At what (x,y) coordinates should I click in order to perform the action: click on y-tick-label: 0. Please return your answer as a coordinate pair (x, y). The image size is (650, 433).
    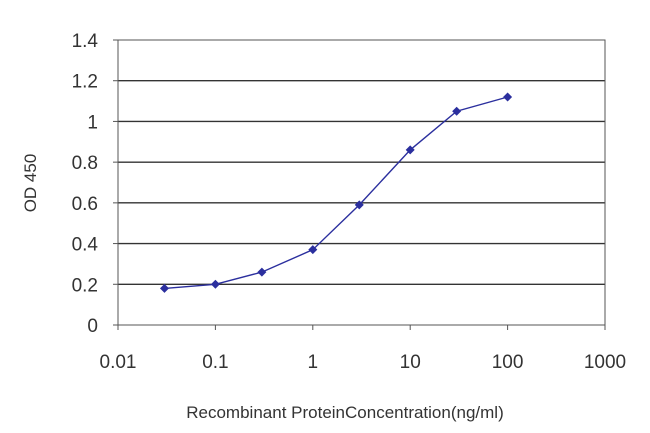
    Looking at the image, I should click on (92, 326).